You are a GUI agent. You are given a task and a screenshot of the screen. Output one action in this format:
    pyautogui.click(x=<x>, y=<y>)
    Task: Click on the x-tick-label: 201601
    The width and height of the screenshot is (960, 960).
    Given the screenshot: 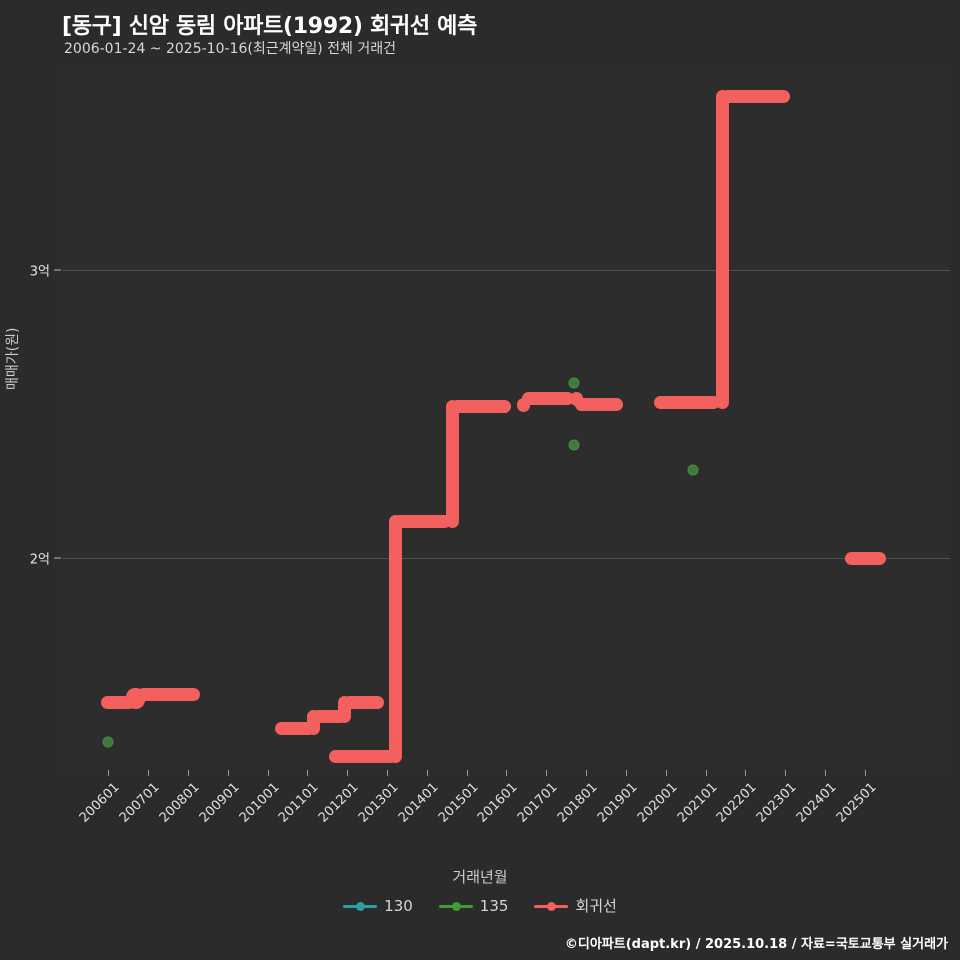 What is the action you would take?
    pyautogui.click(x=497, y=803)
    